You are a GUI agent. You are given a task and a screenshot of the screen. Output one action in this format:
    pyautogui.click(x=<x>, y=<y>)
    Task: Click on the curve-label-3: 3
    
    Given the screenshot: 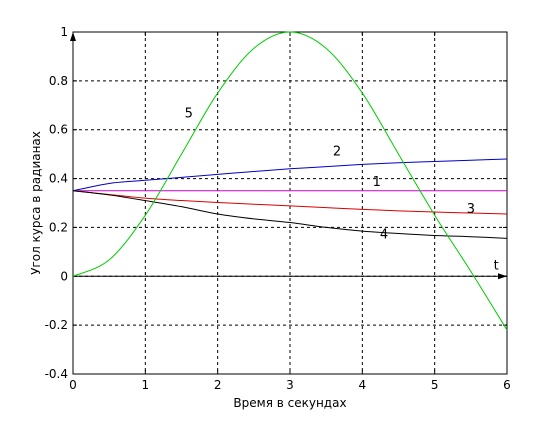 What is the action you would take?
    pyautogui.click(x=471, y=209)
    